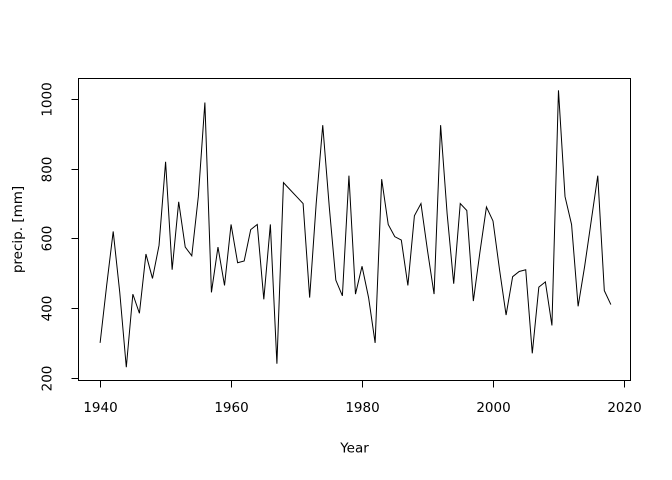 This screenshot has height=480, width=672. I want to click on x-tick-label: 1940, so click(100, 408).